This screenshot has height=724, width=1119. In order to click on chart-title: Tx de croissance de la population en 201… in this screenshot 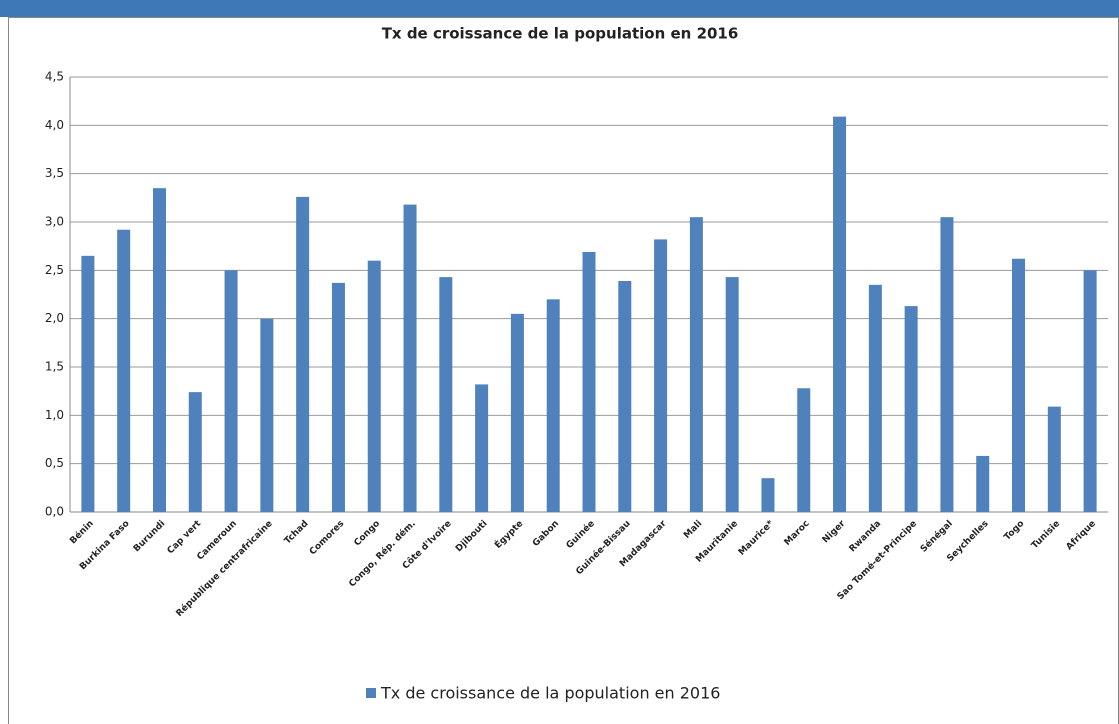, I will do `click(560, 34)`.